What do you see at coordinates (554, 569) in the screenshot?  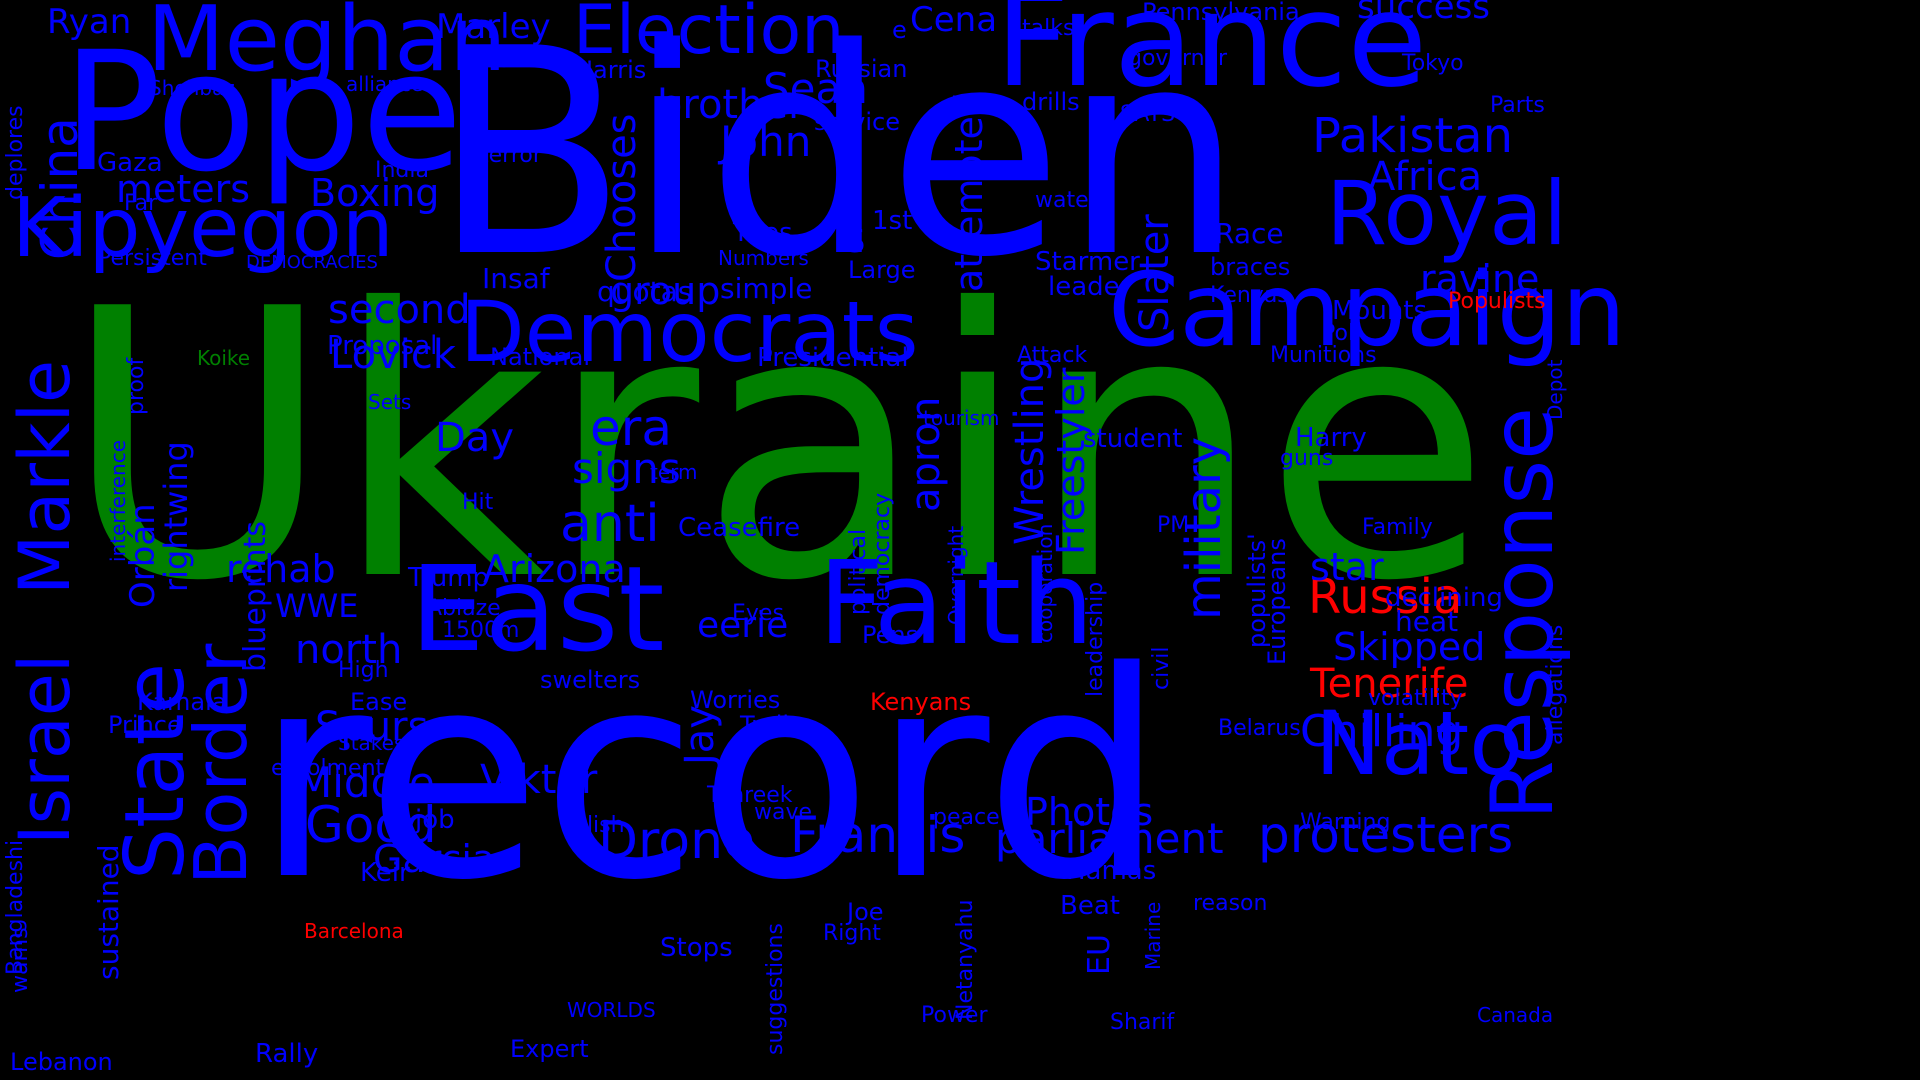 I see `word-arizona: Arizona` at bounding box center [554, 569].